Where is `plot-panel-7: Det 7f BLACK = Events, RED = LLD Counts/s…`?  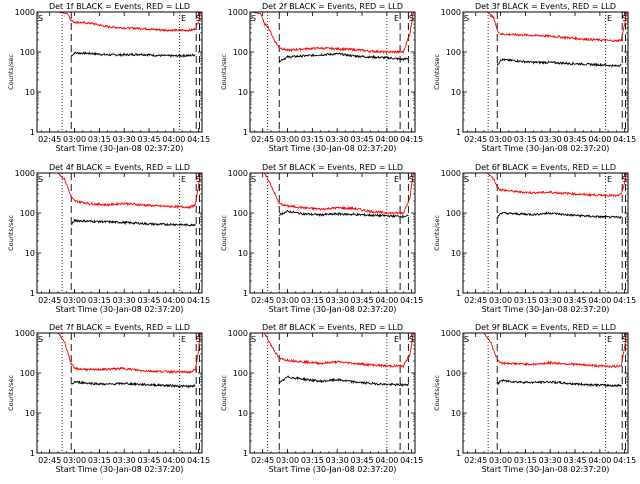 plot-panel-7: Det 7f BLACK = Events, RED = LLD Counts/s… is located at coordinates (108, 398).